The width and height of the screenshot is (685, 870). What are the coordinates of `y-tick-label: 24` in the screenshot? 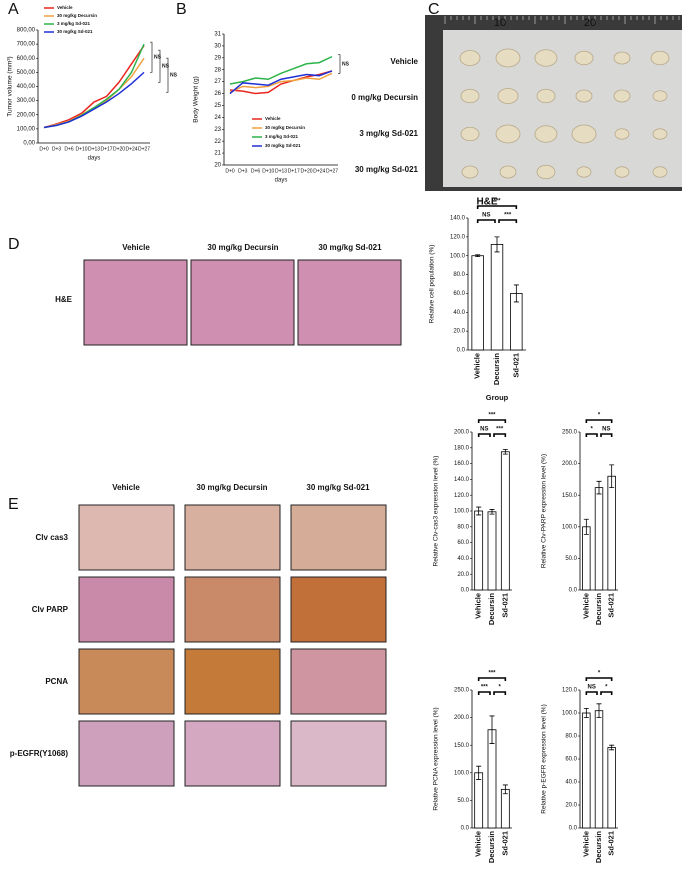 It's located at (217, 118).